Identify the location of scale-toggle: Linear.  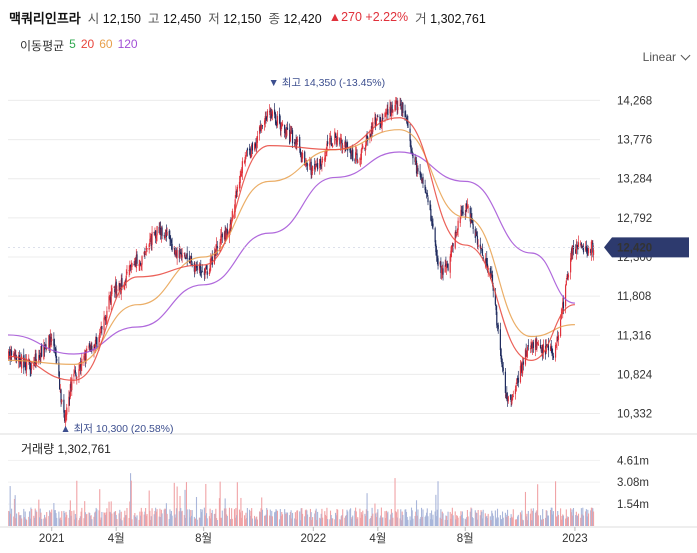
(667, 57).